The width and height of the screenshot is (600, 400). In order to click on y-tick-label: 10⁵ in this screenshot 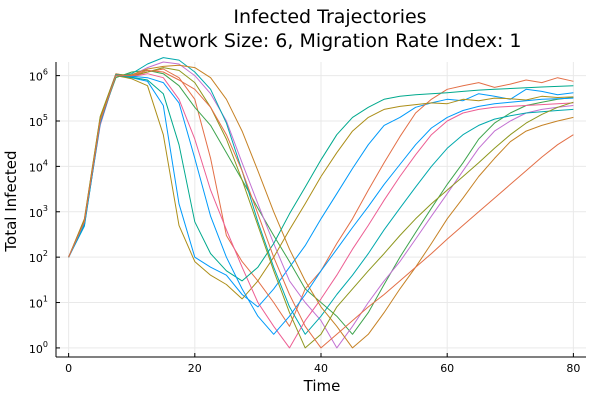, I will do `click(38, 121)`.